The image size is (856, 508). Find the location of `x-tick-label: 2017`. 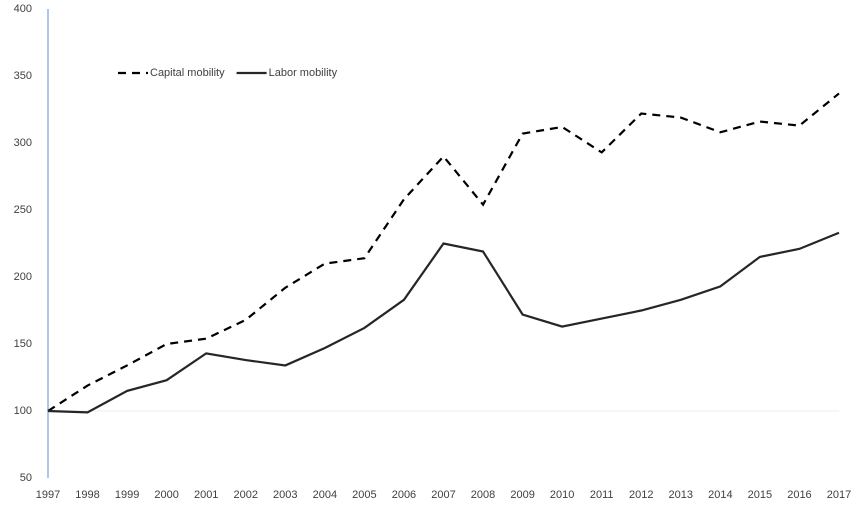

x-tick-label: 2017 is located at coordinates (839, 495).